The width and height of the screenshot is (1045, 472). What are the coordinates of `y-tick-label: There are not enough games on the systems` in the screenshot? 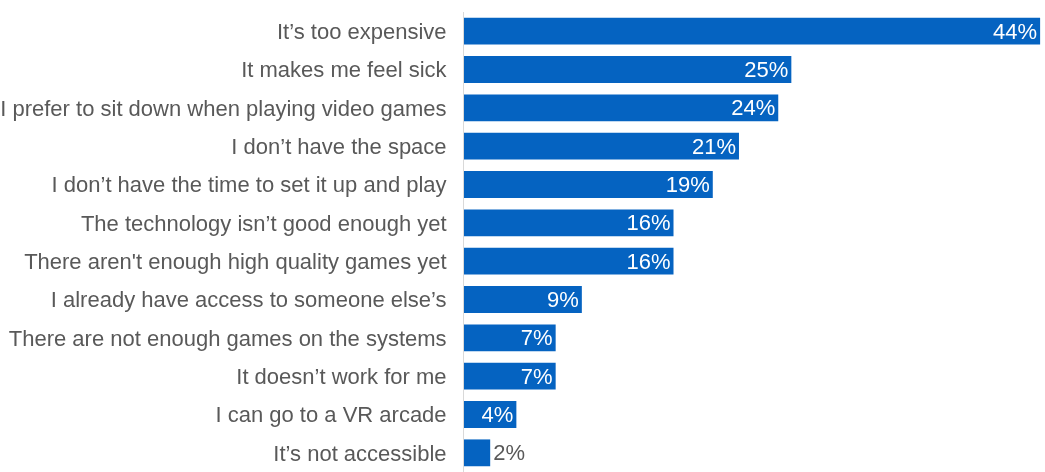 It's located at (227, 338).